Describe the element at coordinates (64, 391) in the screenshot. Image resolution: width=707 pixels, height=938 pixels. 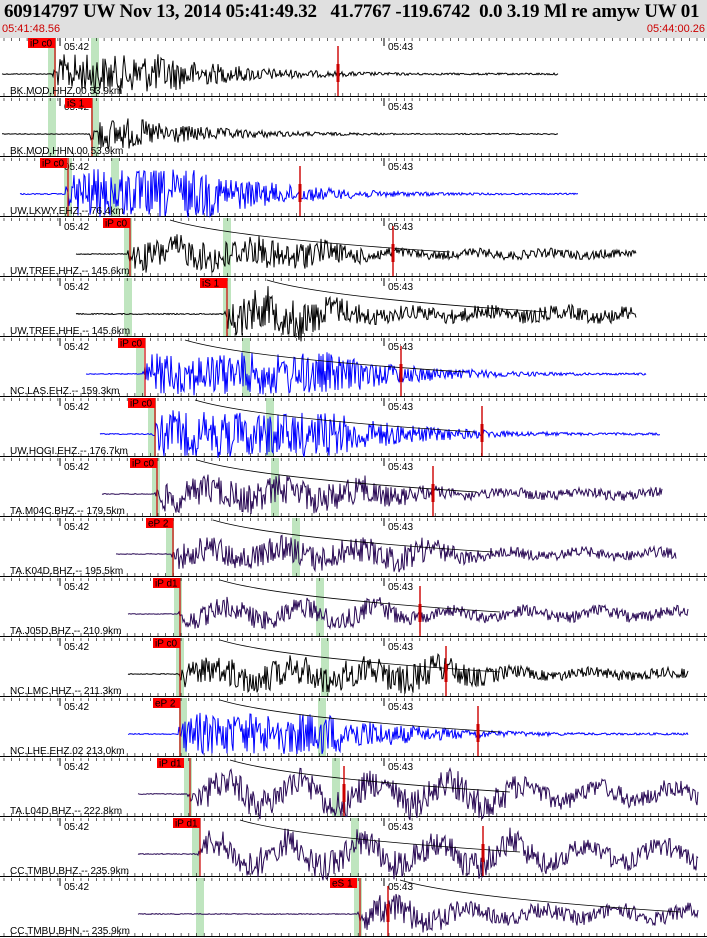
I see `channel-label: NC.LAS.EHZ.-- 159.3km` at that location.